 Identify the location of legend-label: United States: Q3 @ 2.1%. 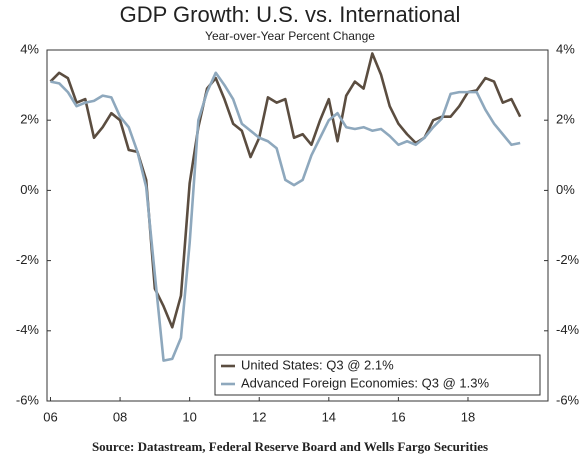
(317, 364).